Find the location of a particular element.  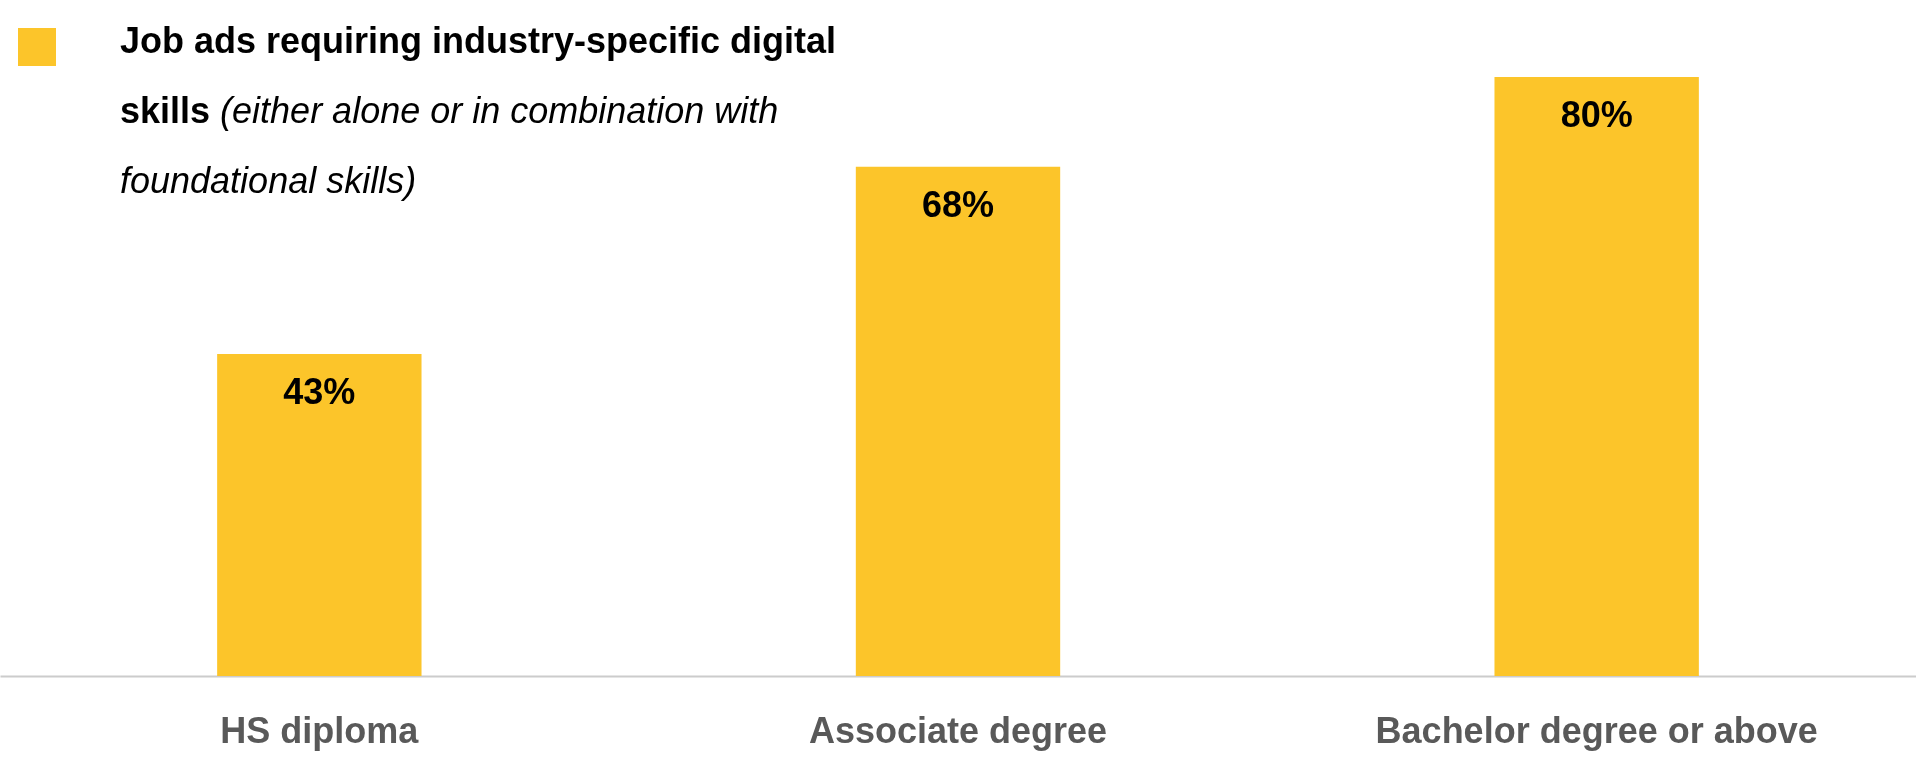

x-tick-label: HS diploma is located at coordinates (320, 730).